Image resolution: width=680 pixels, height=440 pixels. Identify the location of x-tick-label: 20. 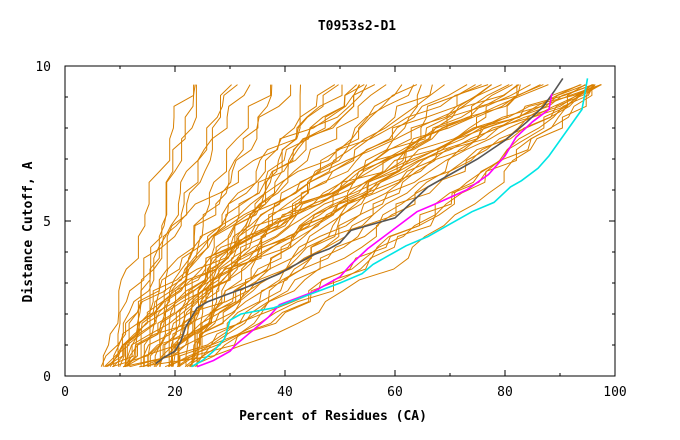
(175, 392).